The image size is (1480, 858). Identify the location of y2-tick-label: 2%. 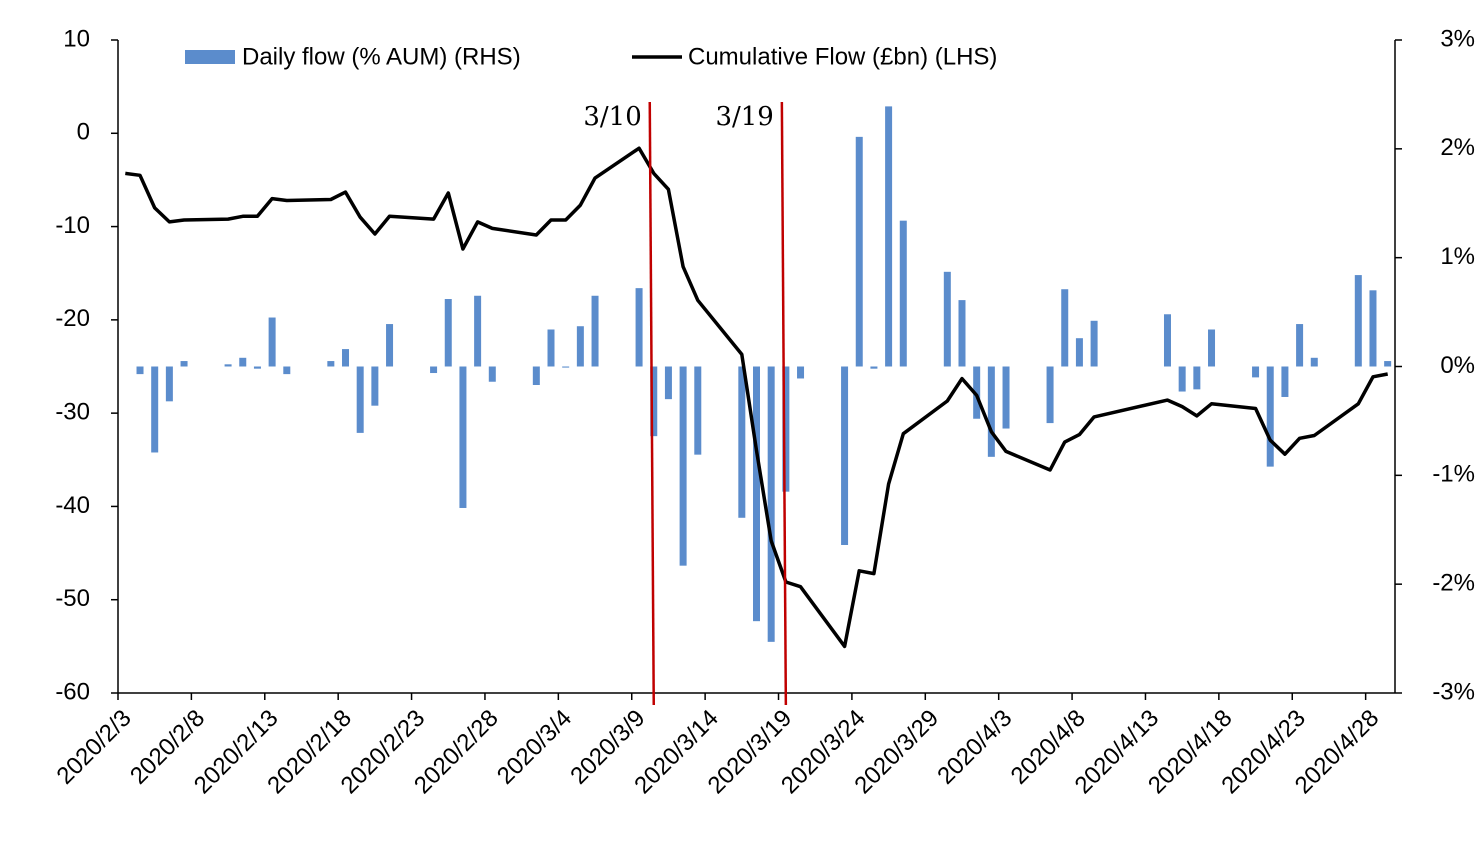
(1457, 147).